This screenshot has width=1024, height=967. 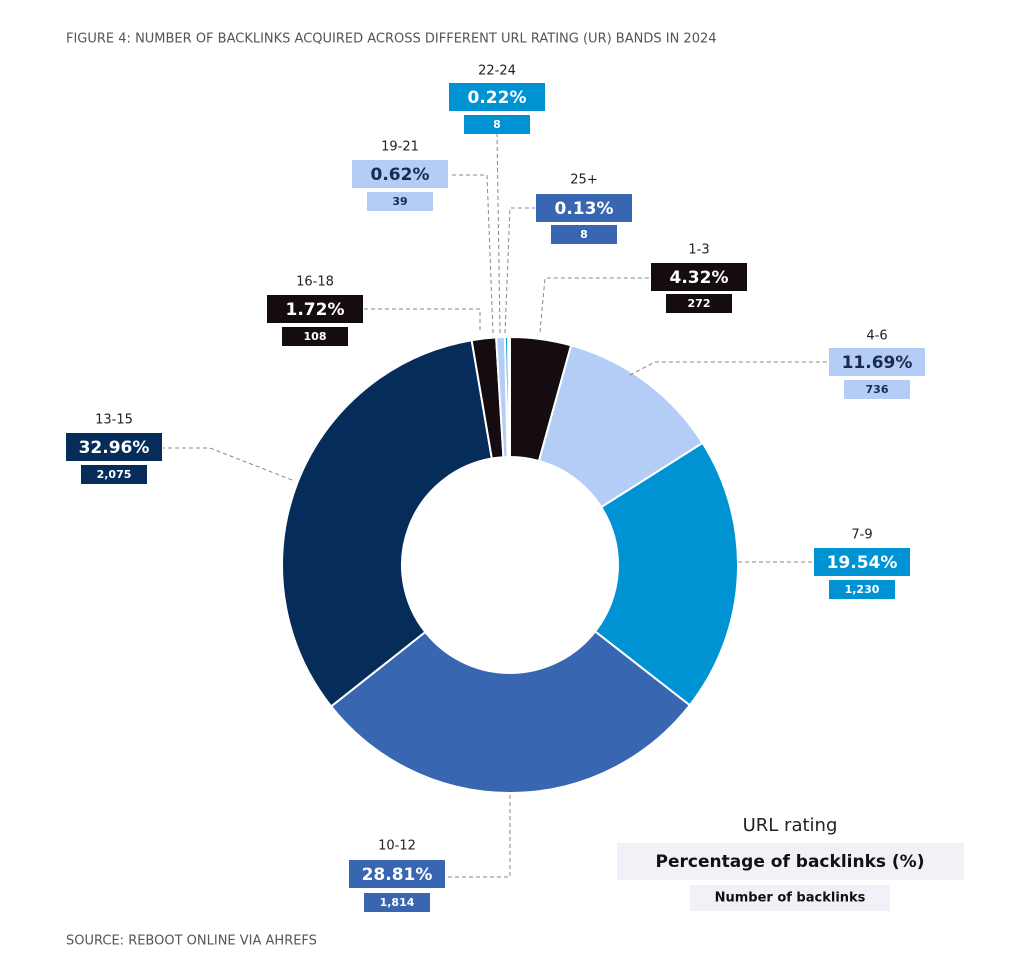 I want to click on percent-label: 28.81%, so click(x=397, y=875).